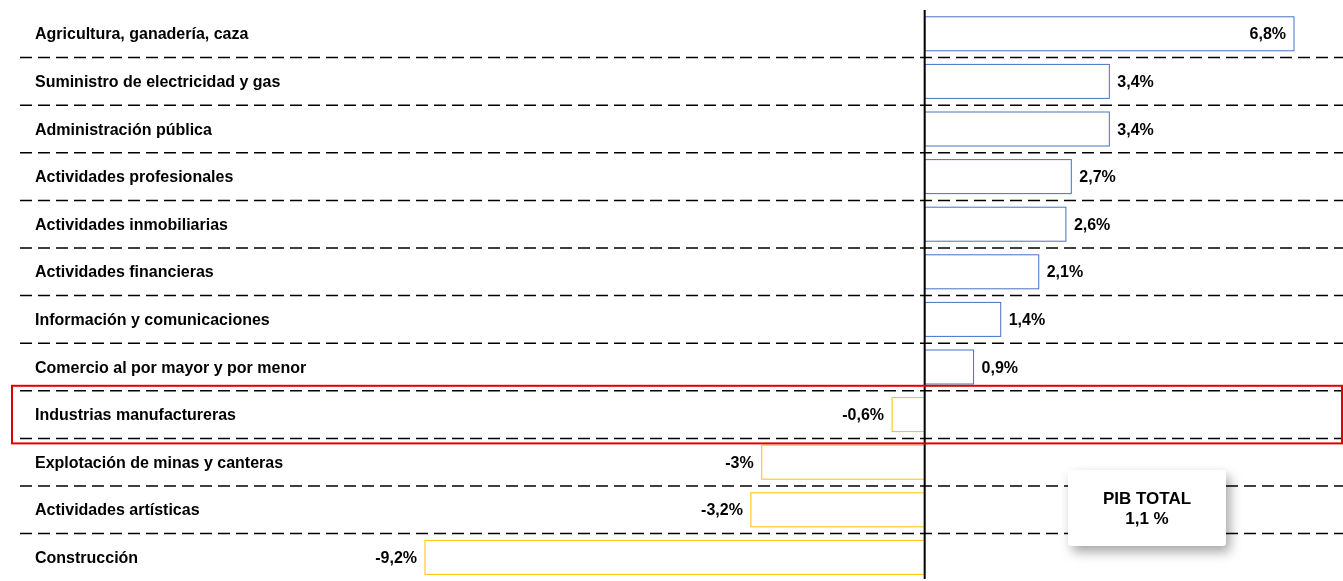 This screenshot has width=1343, height=581. What do you see at coordinates (134, 177) in the screenshot?
I see `y-tick-label: Actividades profesionales` at bounding box center [134, 177].